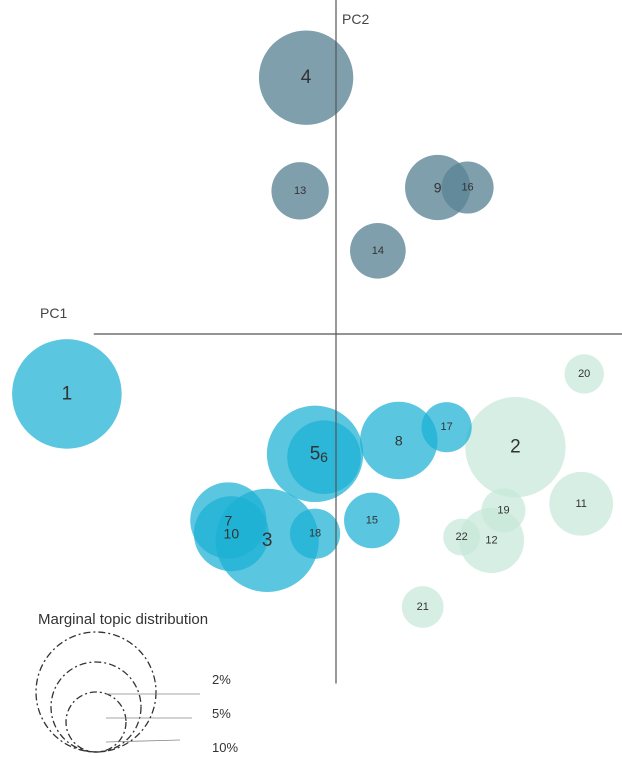 The image size is (622, 759). I want to click on bubble-label-21: 21, so click(423, 607).